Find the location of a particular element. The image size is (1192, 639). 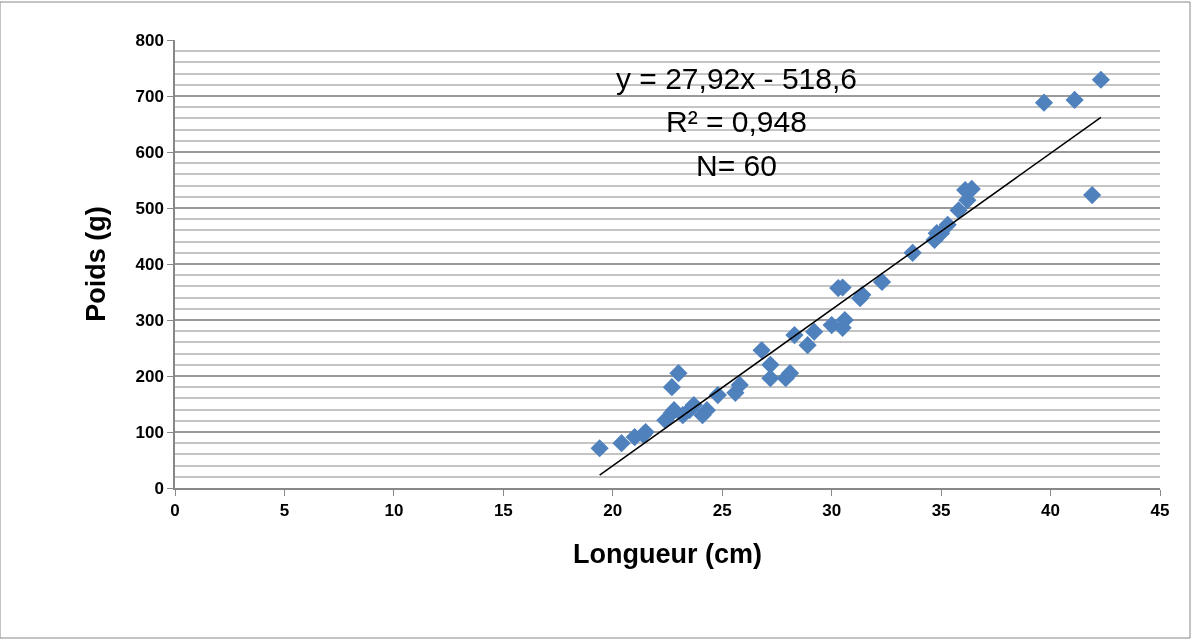

x-tick-label: 10 is located at coordinates (394, 511).